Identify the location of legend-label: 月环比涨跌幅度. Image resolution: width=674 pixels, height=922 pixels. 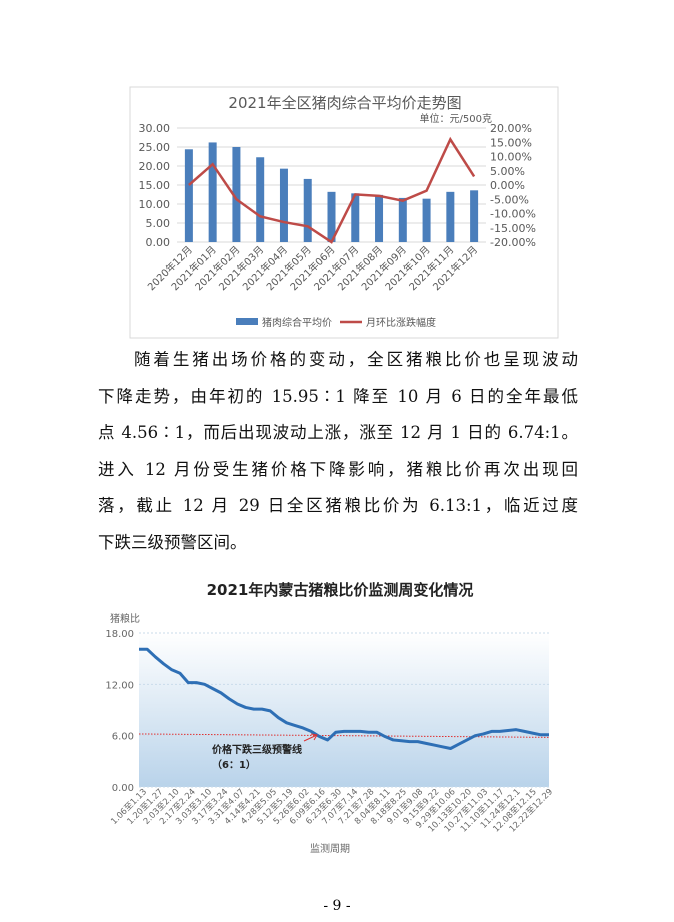
(401, 322).